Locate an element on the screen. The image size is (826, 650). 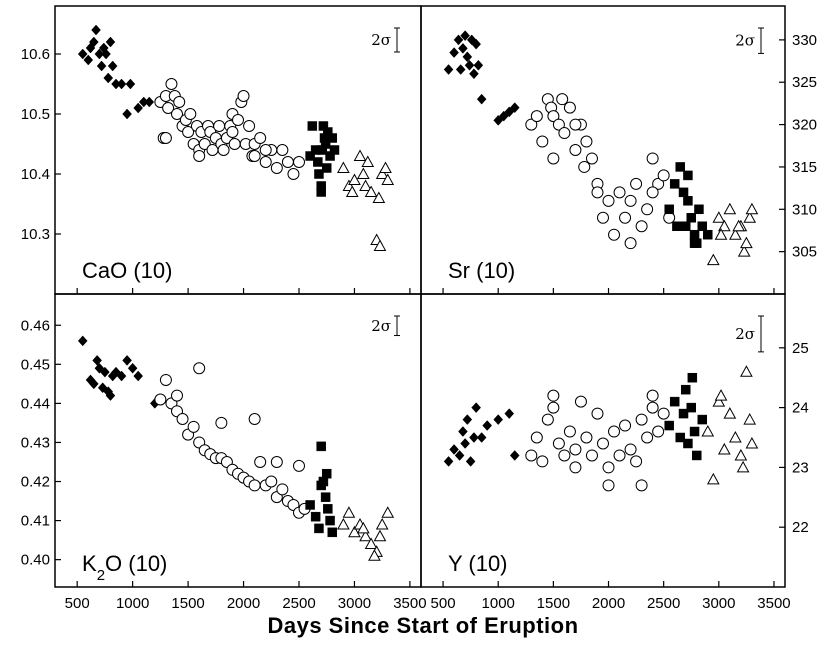
y-tick-label: 10.3 is located at coordinates (35, 234).